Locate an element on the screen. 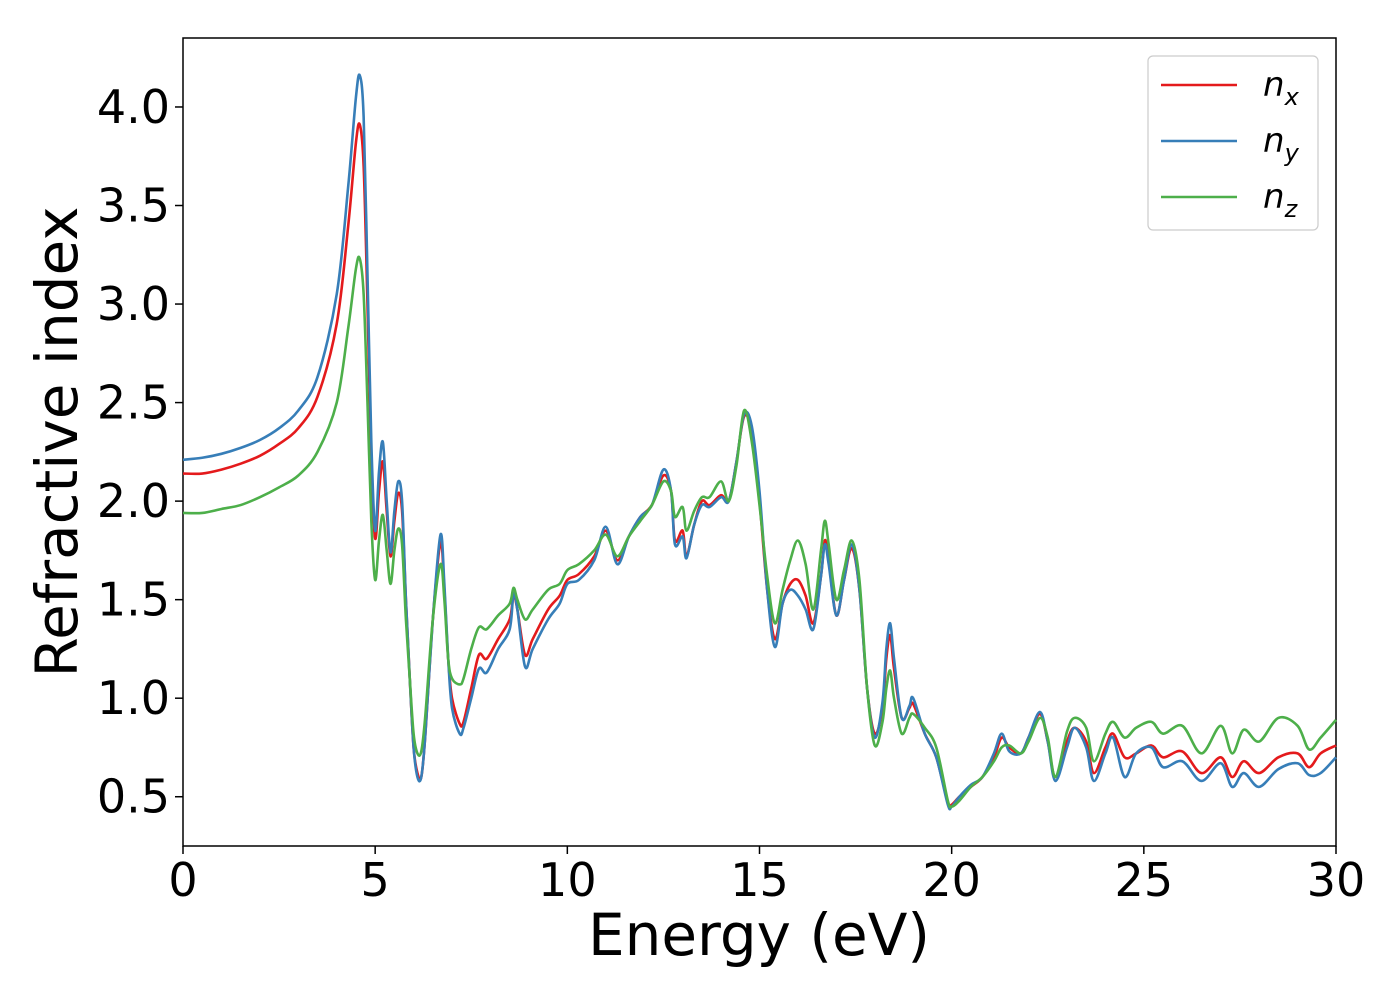 This screenshot has height=1000, width=1400. legend-label-n-z: nz is located at coordinates (1281, 200).